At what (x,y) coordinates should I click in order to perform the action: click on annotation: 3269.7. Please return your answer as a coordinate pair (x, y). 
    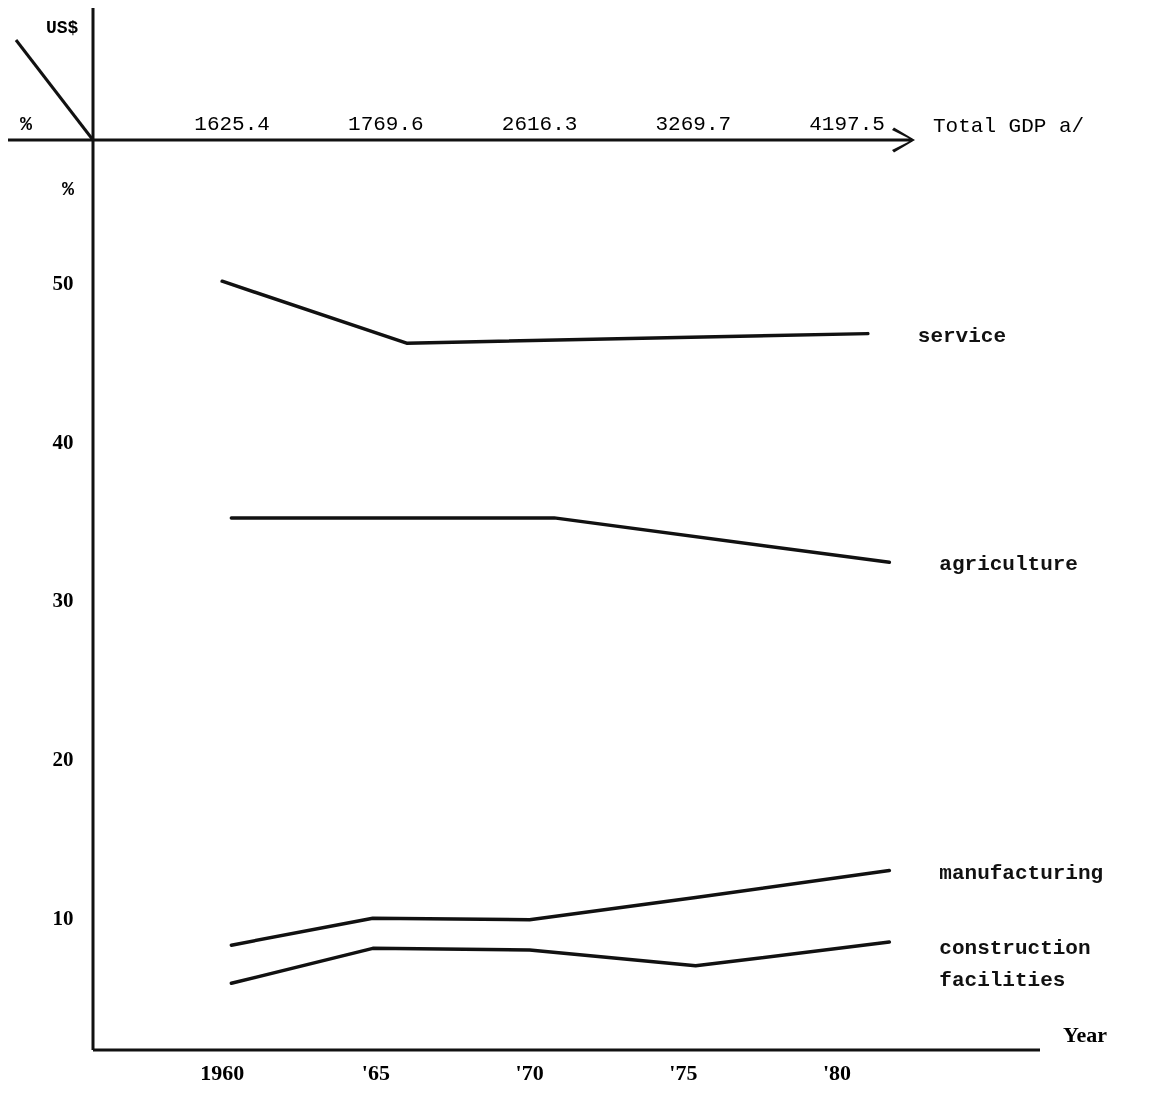
    Looking at the image, I should click on (693, 124).